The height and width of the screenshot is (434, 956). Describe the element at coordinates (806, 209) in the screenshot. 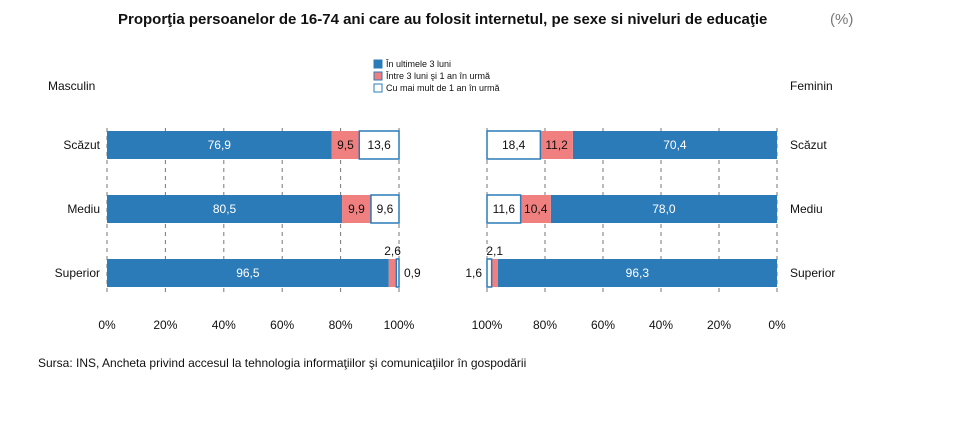

I see `category-label-feminin: Mediu` at that location.